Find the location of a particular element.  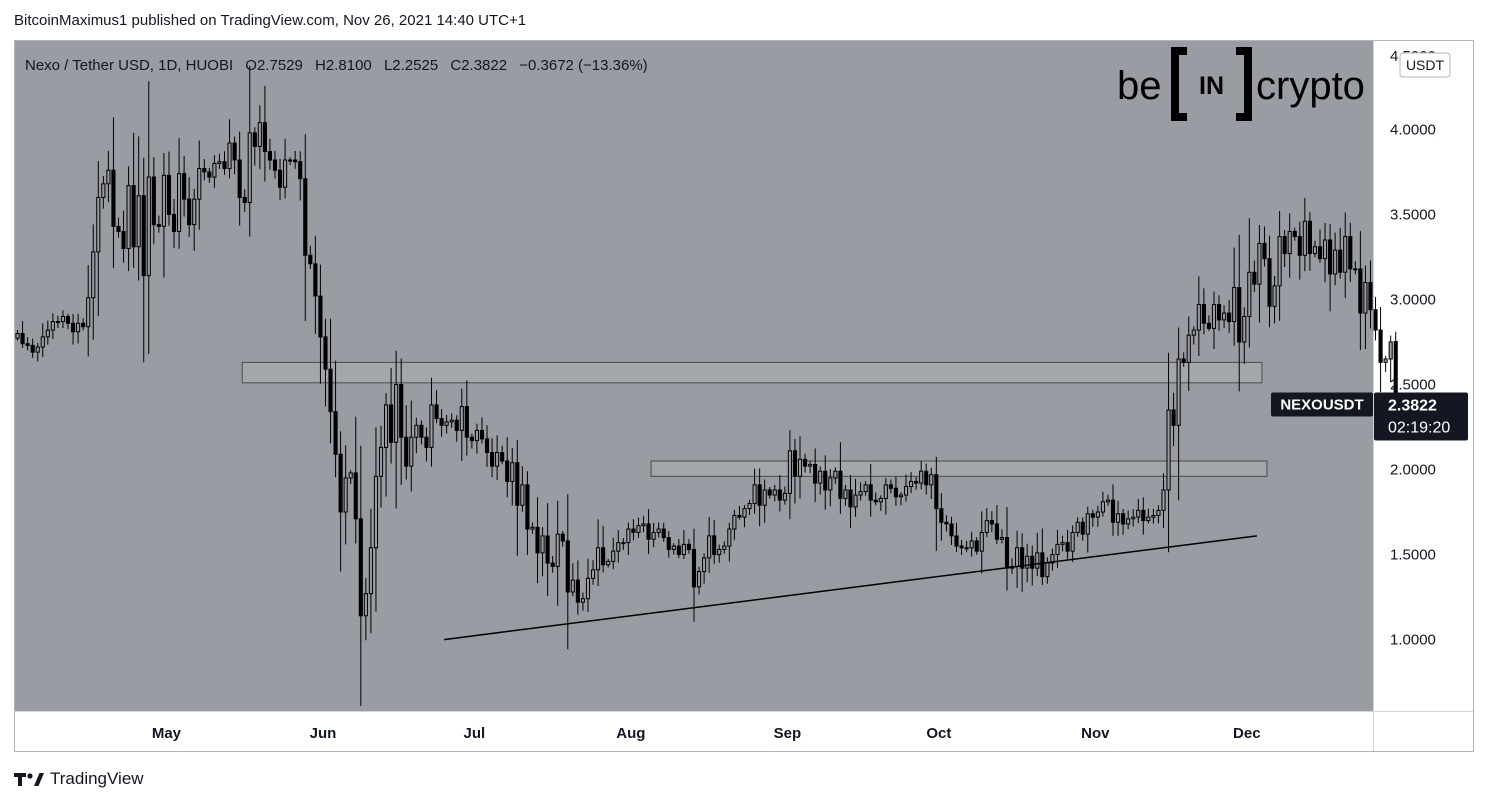

last-price-symbol-box is located at coordinates (1322, 404).